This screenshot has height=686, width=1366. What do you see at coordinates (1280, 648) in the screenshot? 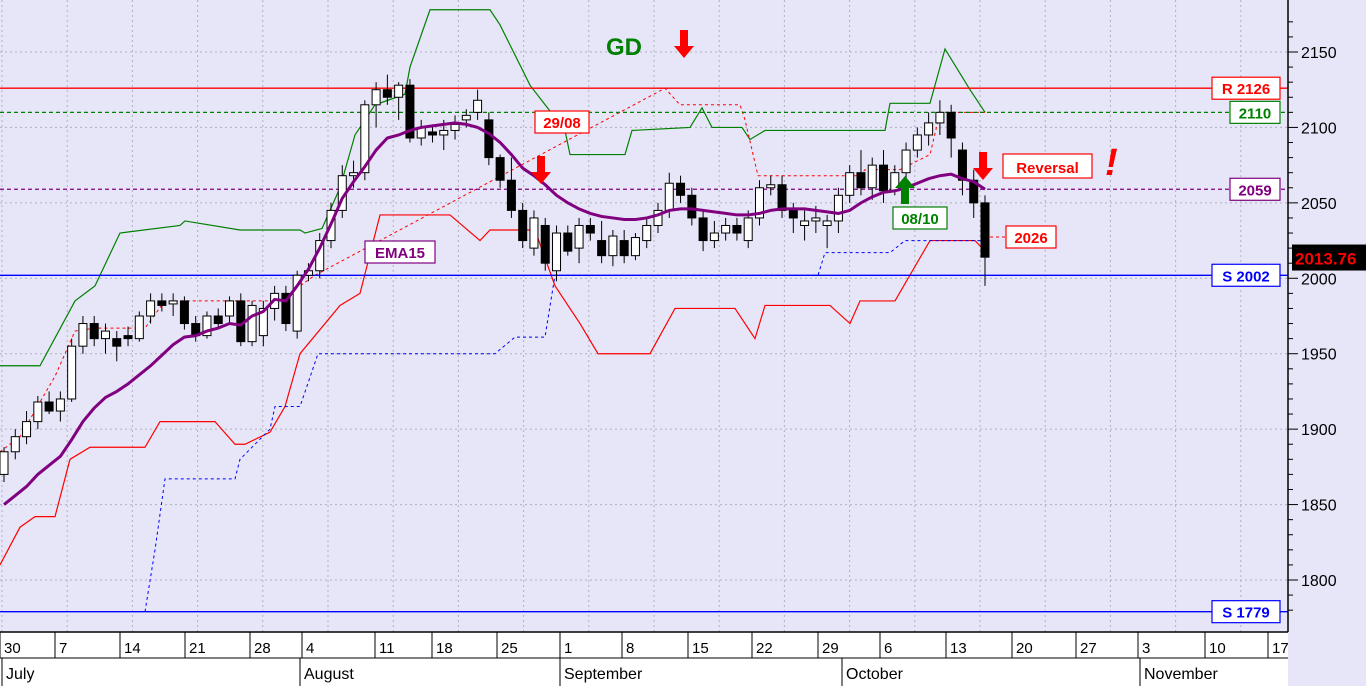
I see `x-tick-label: 17` at bounding box center [1280, 648].